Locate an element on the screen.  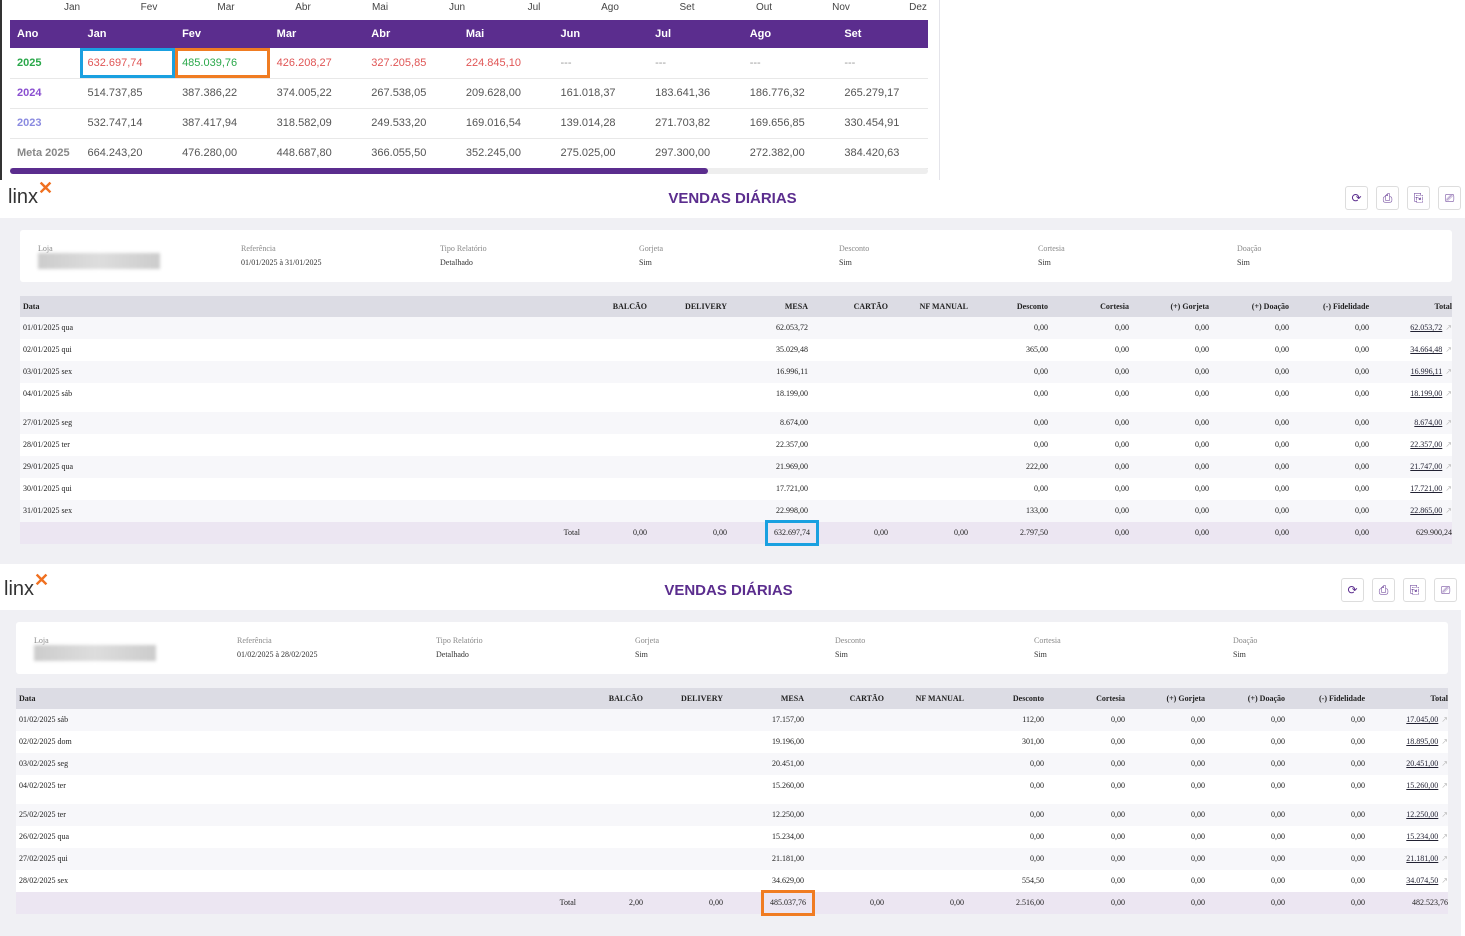
date-cell: 30/01/2025 qui is located at coordinates (47, 488).